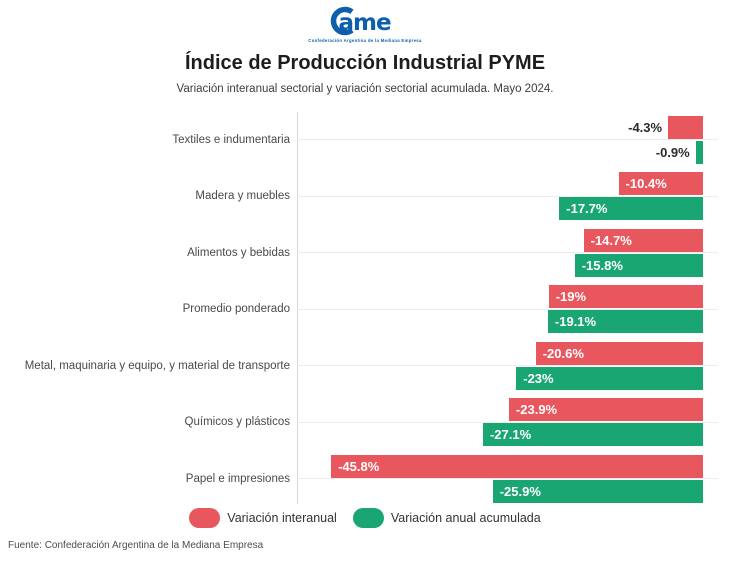  I want to click on bar-value-label: -27.1%, so click(510, 434).